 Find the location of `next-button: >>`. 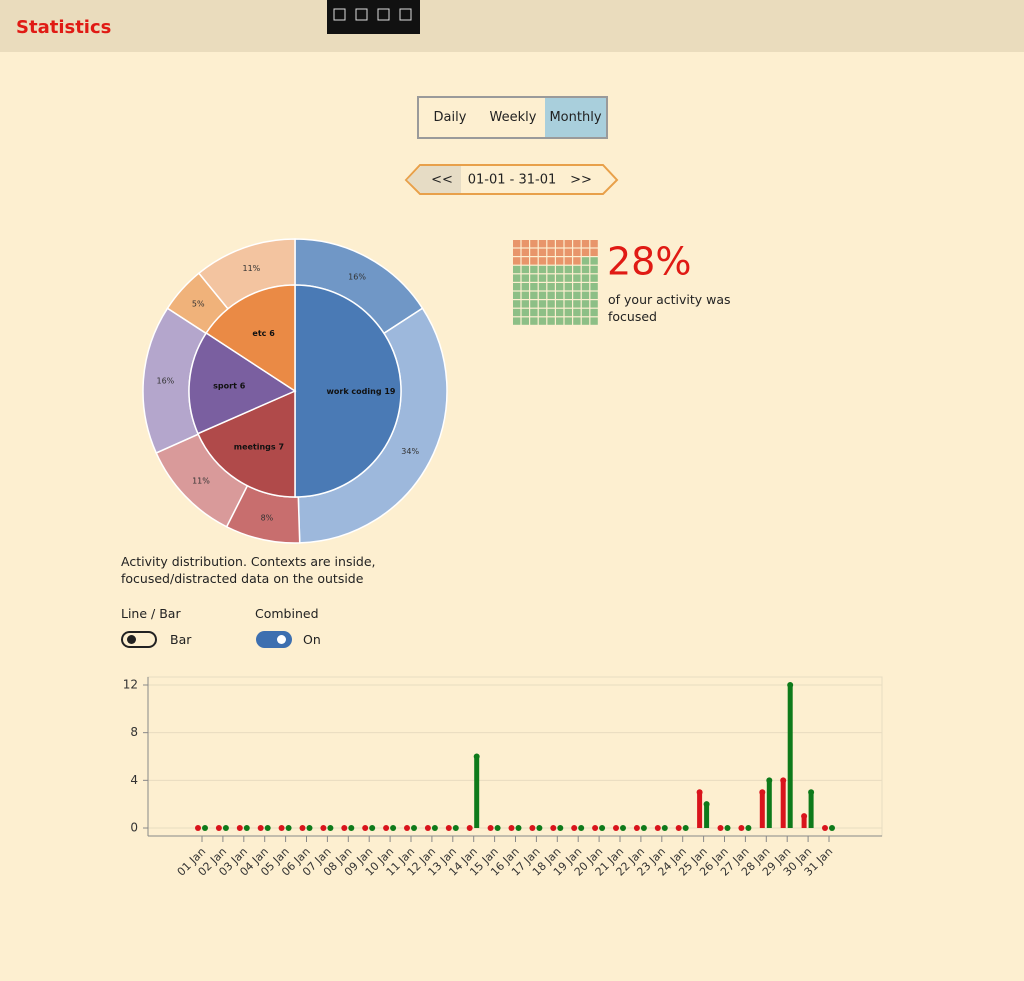

next-button: >> is located at coordinates (581, 180).